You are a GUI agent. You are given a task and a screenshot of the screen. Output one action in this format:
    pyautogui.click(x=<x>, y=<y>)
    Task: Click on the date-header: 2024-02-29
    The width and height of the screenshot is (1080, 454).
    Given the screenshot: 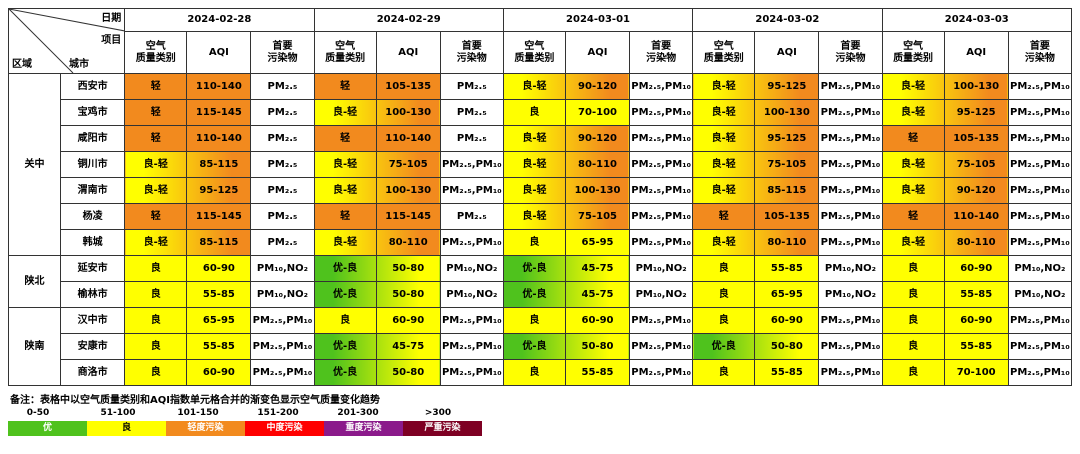 What is the action you would take?
    pyautogui.click(x=408, y=20)
    